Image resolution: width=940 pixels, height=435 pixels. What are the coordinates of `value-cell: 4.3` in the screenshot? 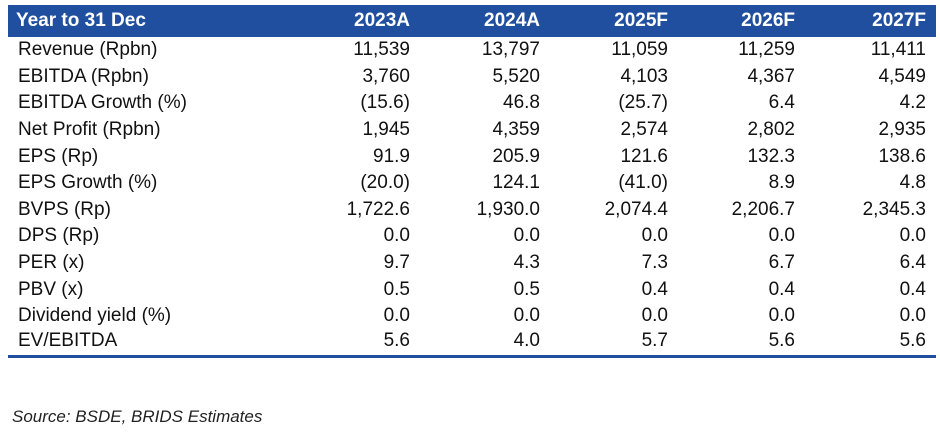 It's located at (526, 263).